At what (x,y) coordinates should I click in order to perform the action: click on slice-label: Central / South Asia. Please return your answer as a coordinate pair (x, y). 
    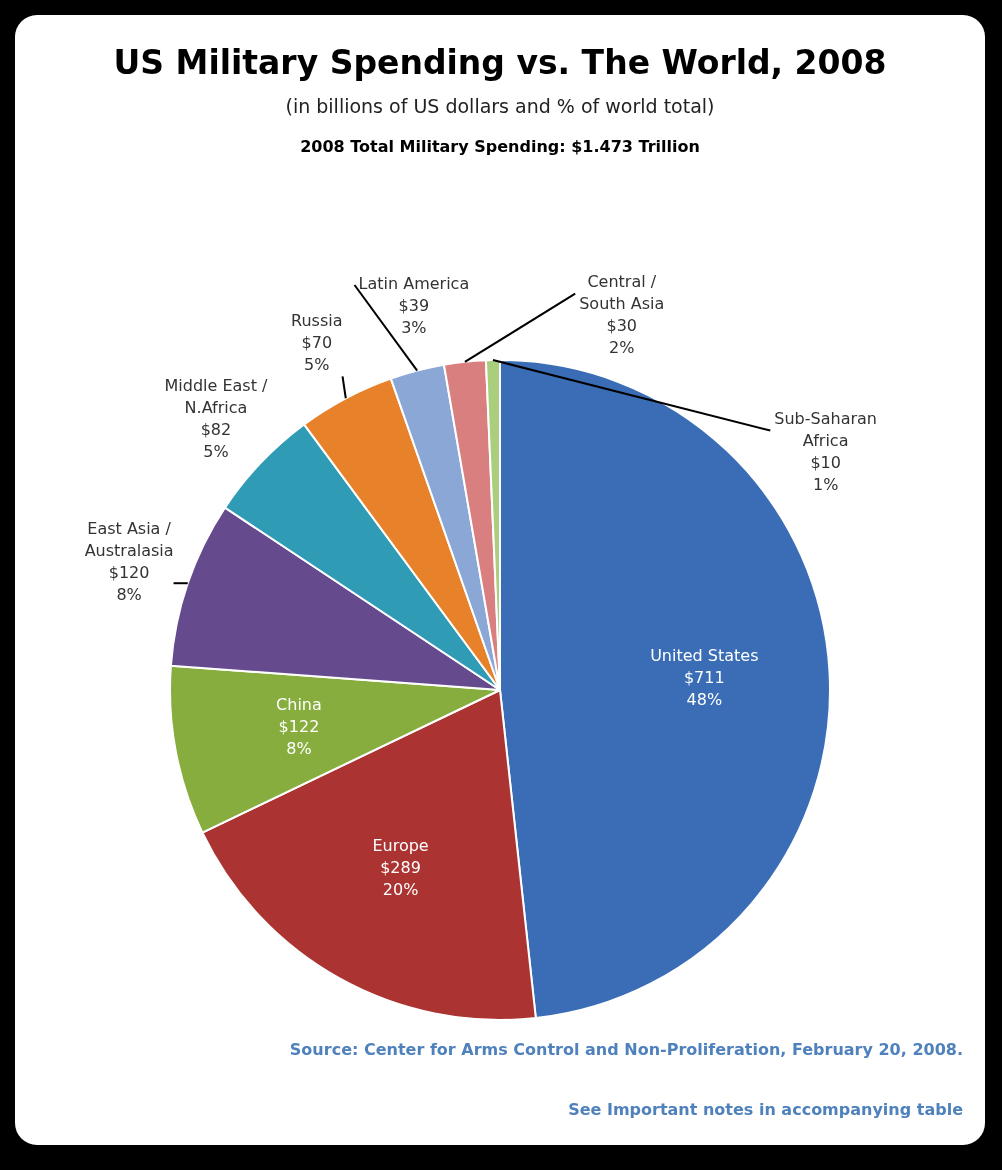
    Looking at the image, I should click on (622, 292).